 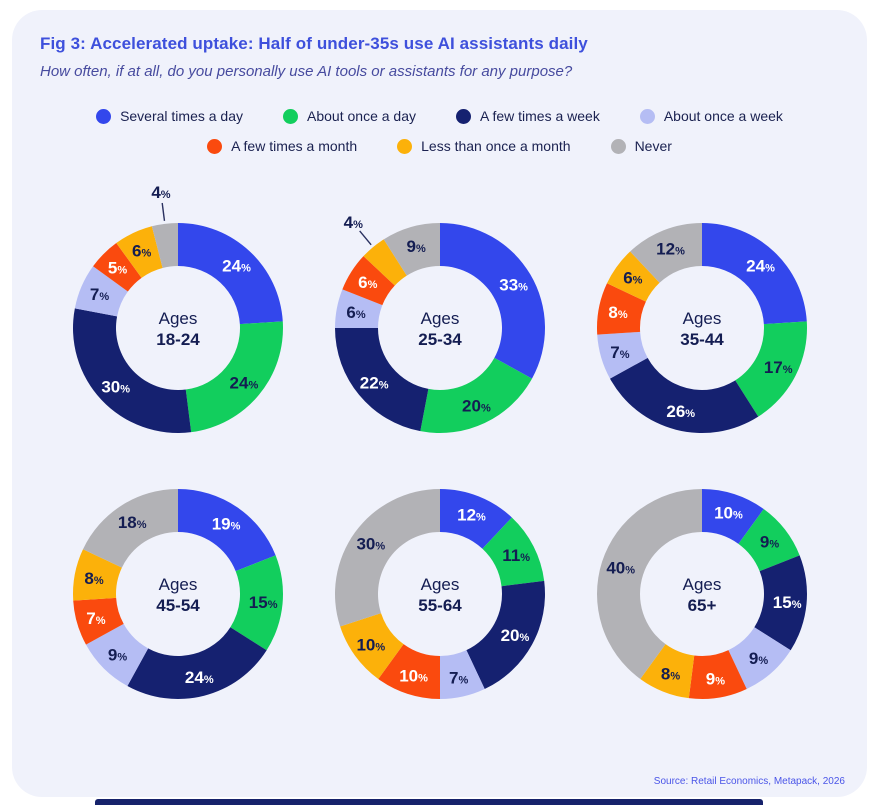 I want to click on svg-text: 25-34, so click(x=440, y=339).